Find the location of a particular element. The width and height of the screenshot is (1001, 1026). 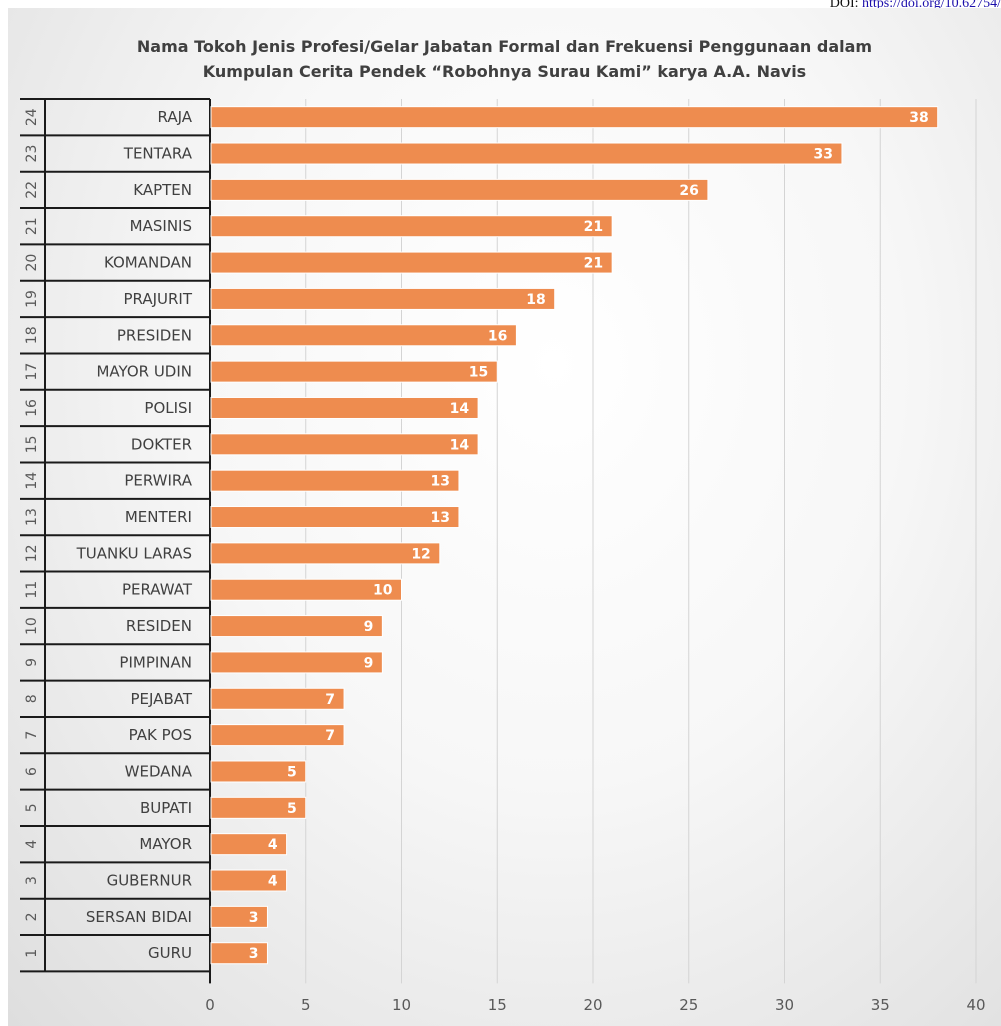

rank-label: 22 is located at coordinates (32, 190).